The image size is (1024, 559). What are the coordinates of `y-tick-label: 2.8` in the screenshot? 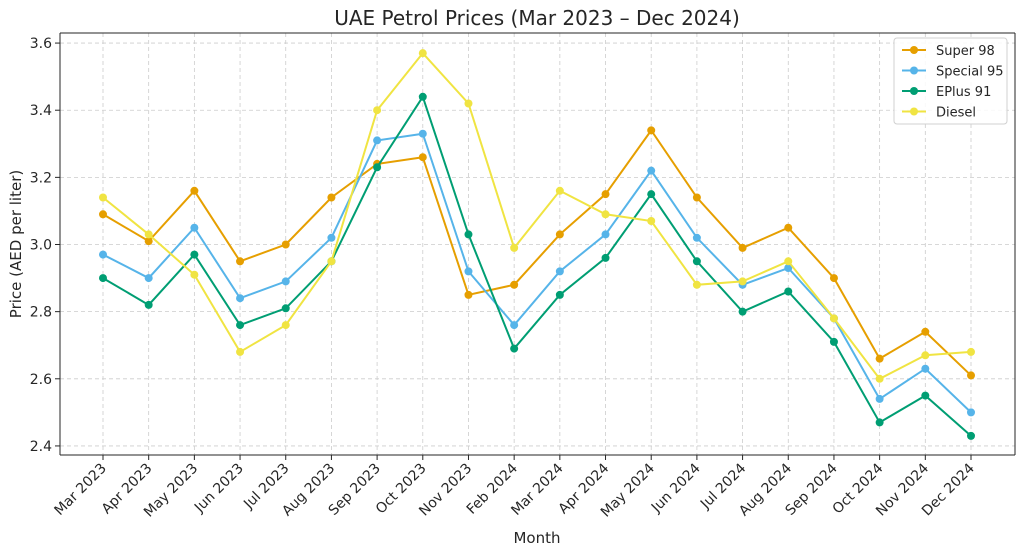 It's located at (41, 313).